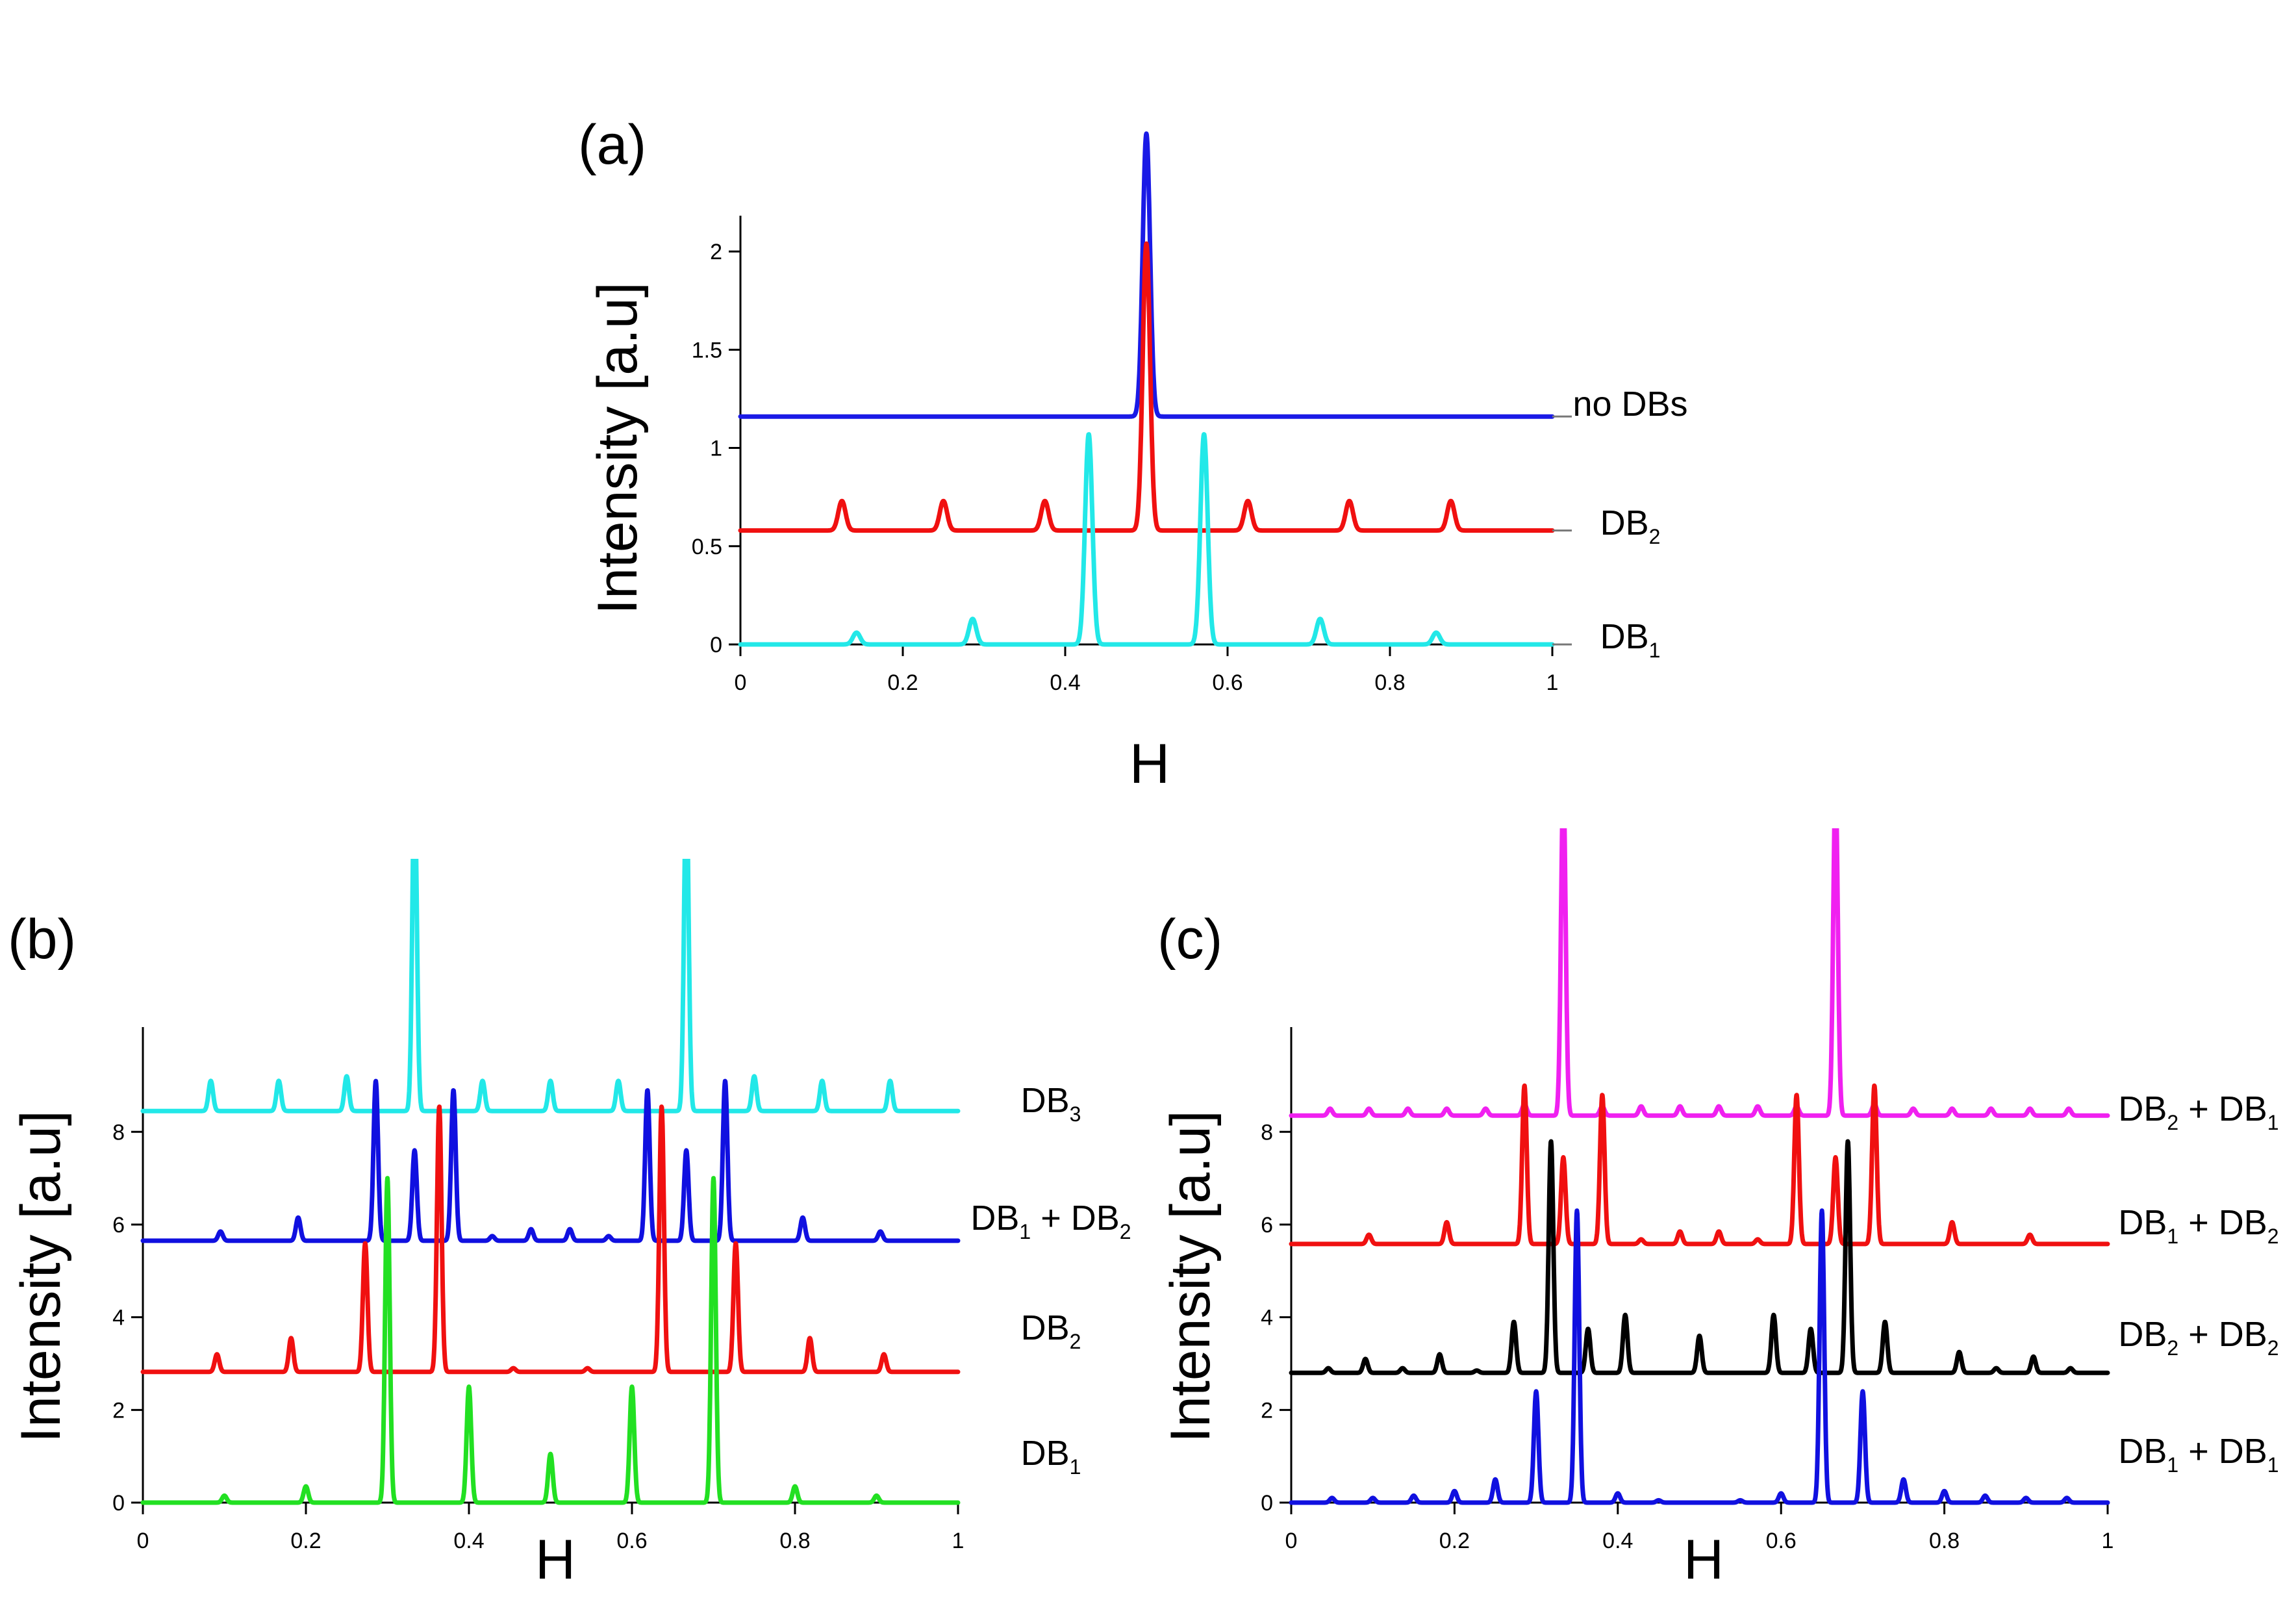 Image resolution: width=2296 pixels, height=1602 pixels. Describe the element at coordinates (2198, 1454) in the screenshot. I see `series-label: DB1 + DB1` at that location.